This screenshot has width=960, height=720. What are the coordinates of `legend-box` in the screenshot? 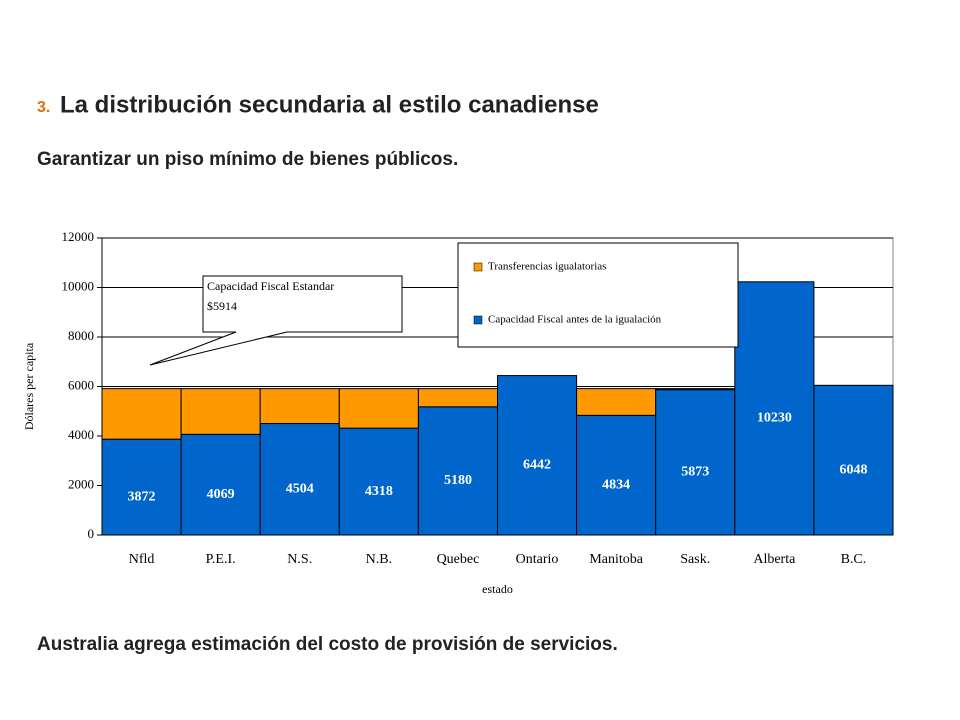 It's located at (598, 295).